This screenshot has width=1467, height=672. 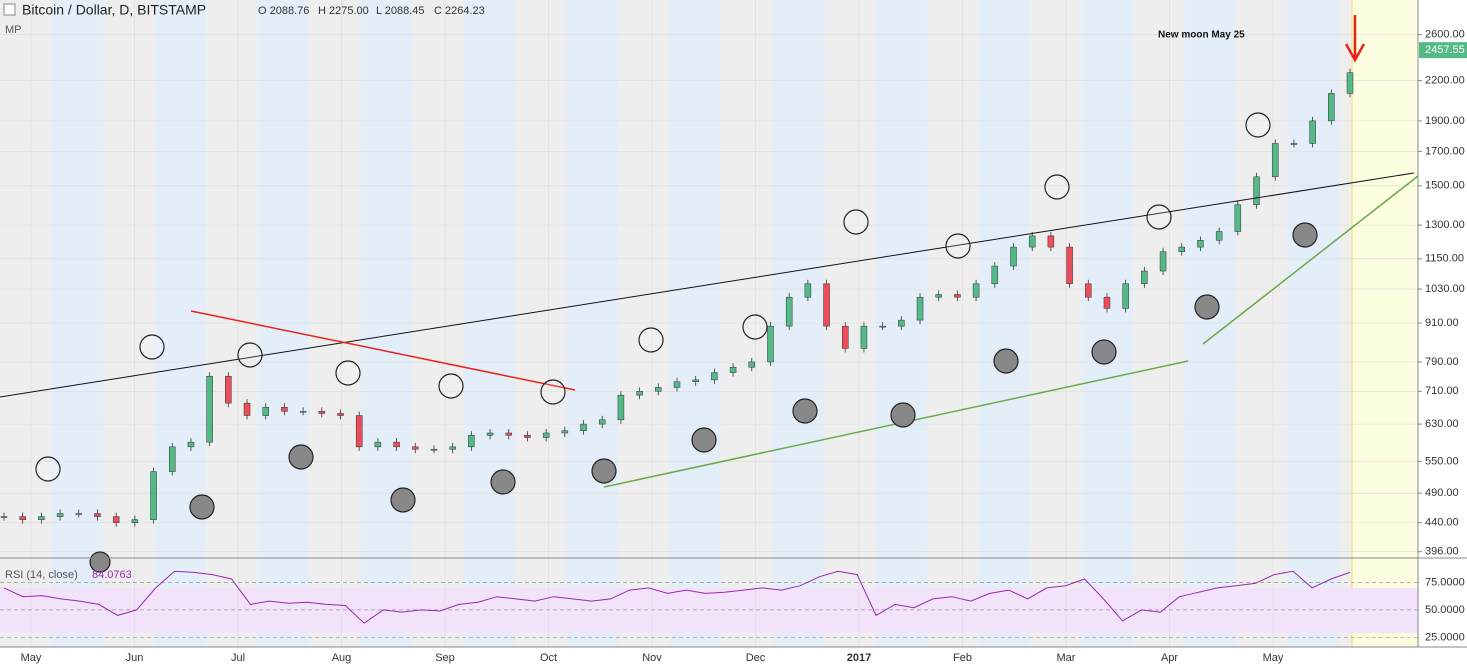 I want to click on y-tick-label: 2200.00, so click(x=1445, y=80).